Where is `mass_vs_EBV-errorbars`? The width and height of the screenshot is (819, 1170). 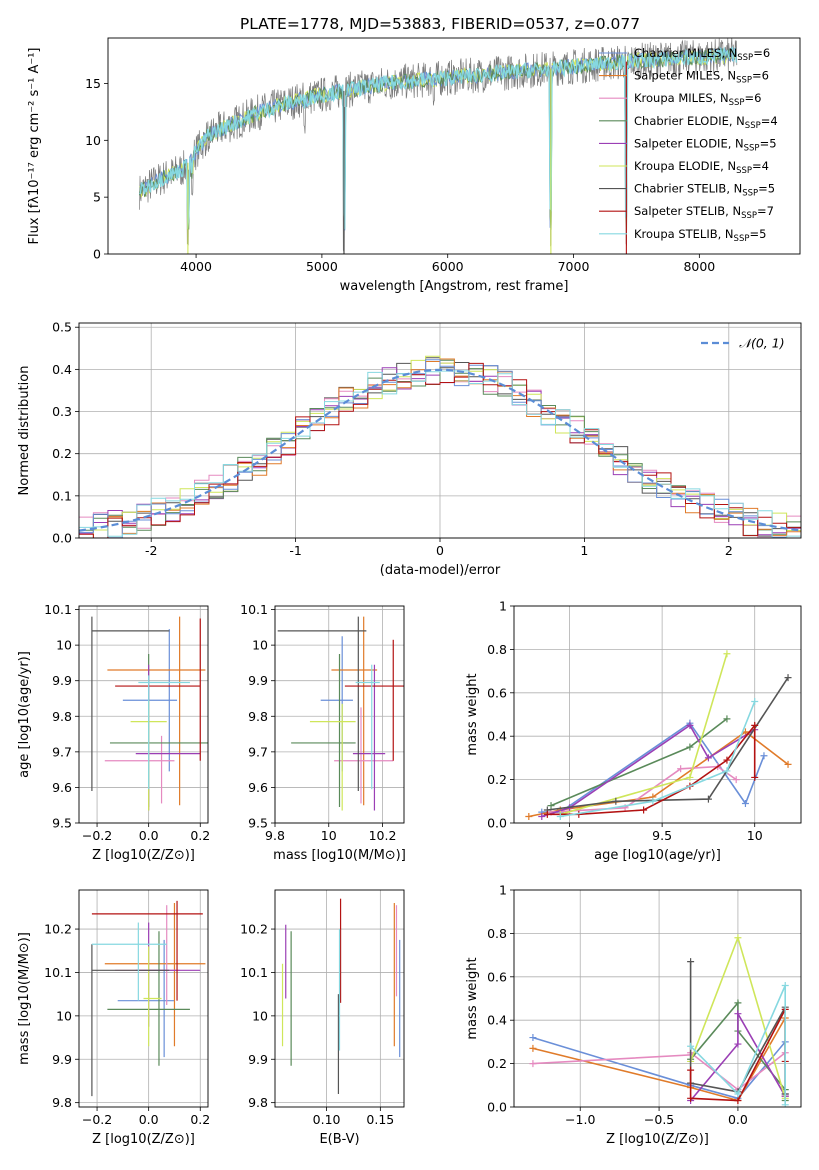 mass_vs_EBV-errorbars is located at coordinates (341, 996).